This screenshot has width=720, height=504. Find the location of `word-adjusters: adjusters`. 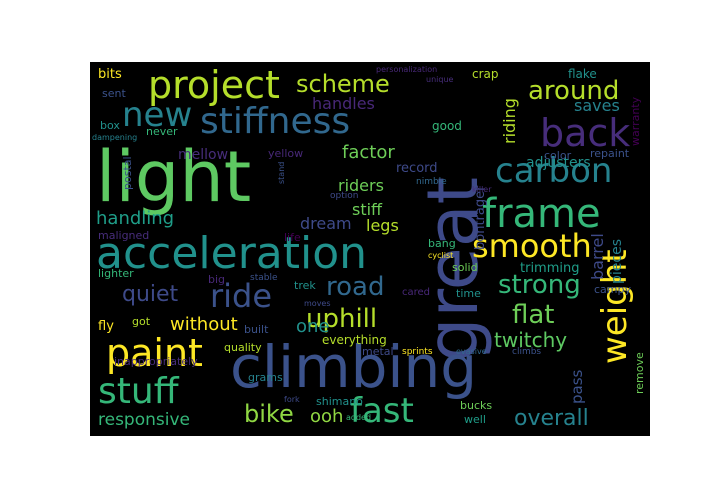

word-adjusters: adjusters is located at coordinates (558, 163).